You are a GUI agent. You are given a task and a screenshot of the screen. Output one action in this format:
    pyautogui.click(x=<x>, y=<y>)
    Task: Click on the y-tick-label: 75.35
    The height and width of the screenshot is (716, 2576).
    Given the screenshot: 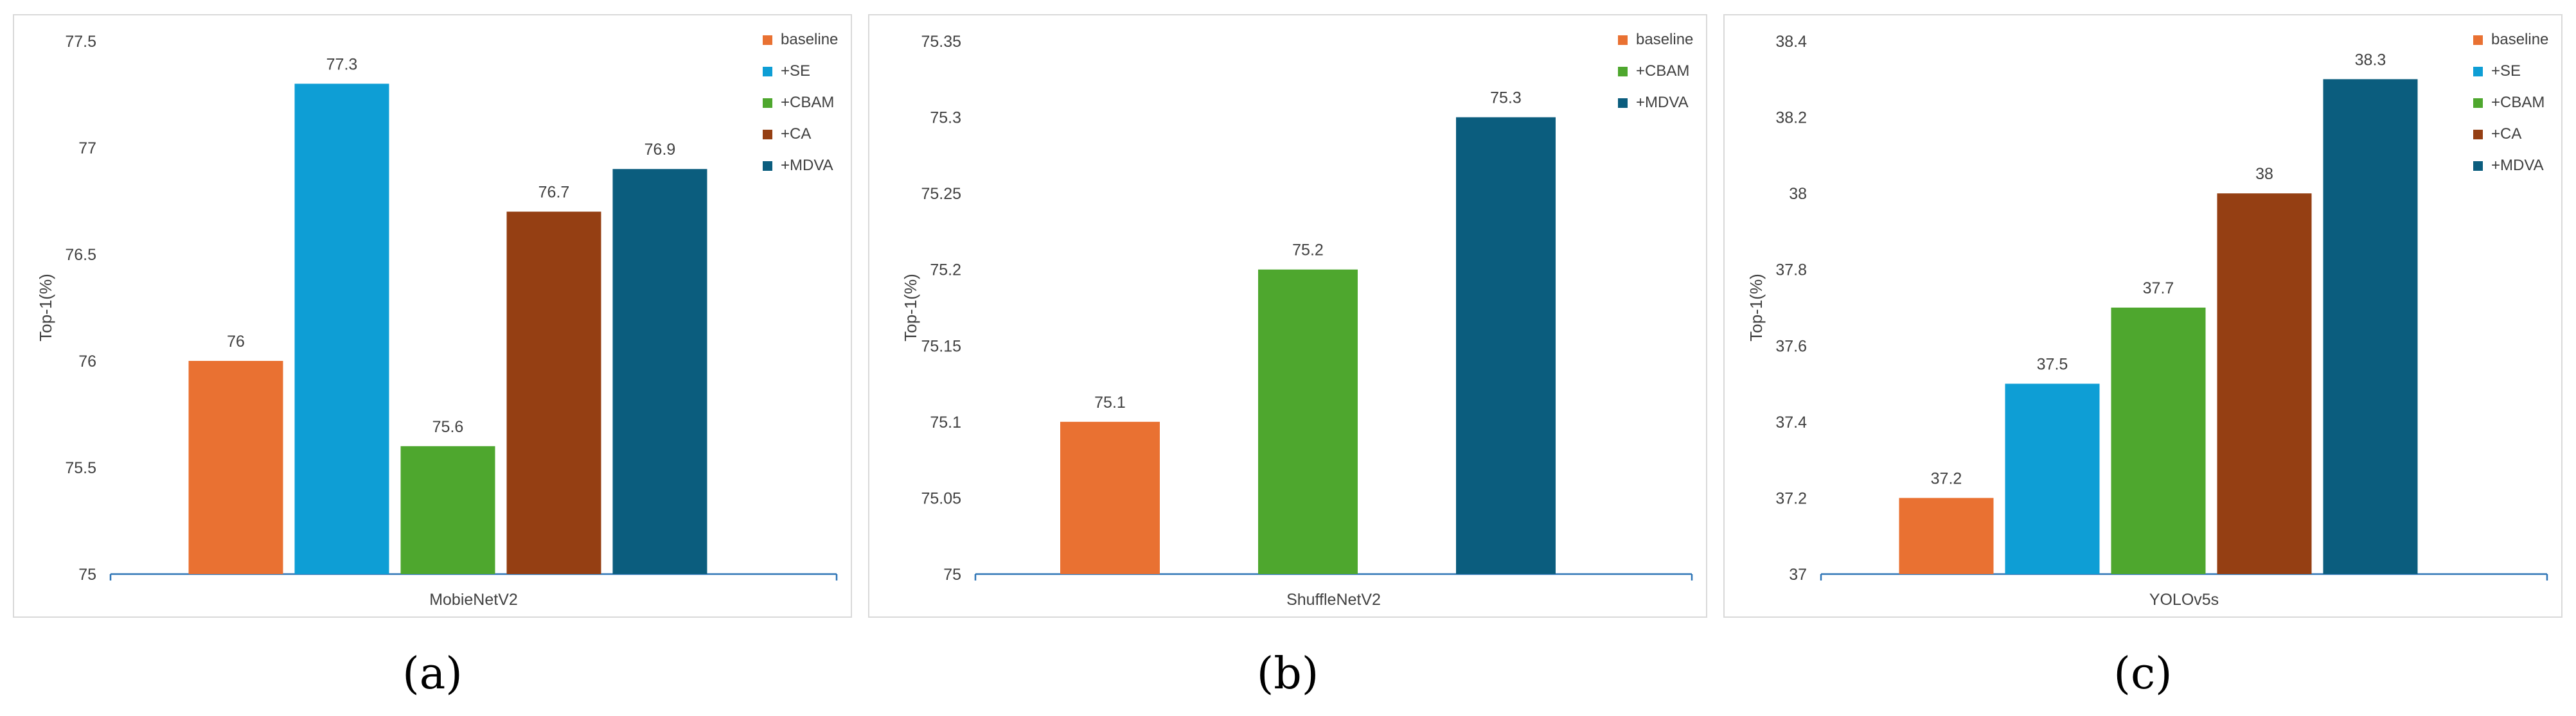 What is the action you would take?
    pyautogui.click(x=941, y=42)
    